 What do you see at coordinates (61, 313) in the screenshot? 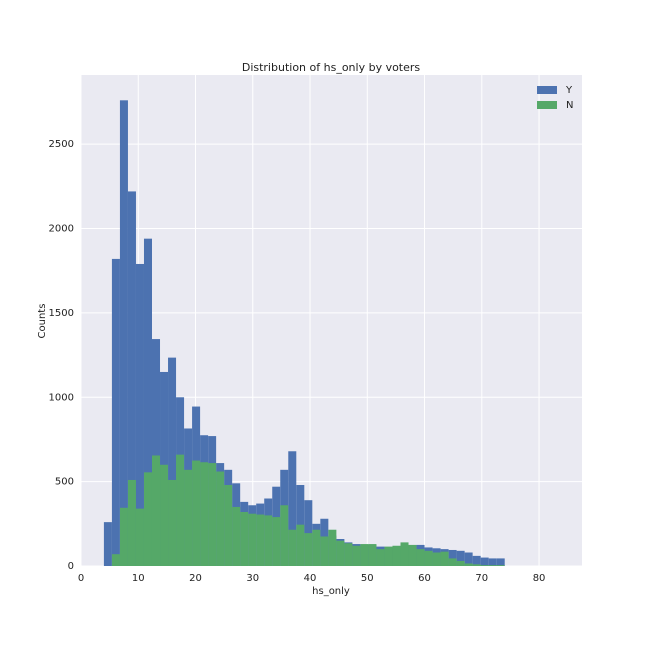
I see `y-tick-label: 1500` at bounding box center [61, 313].